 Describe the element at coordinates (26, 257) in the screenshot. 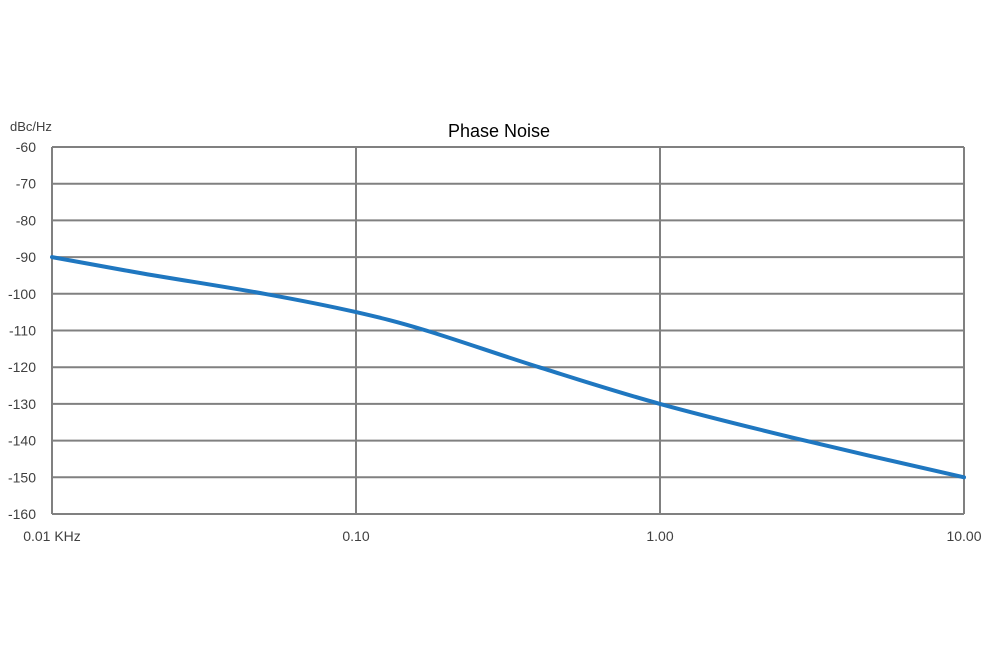

I see `y-tick-label: -90` at that location.